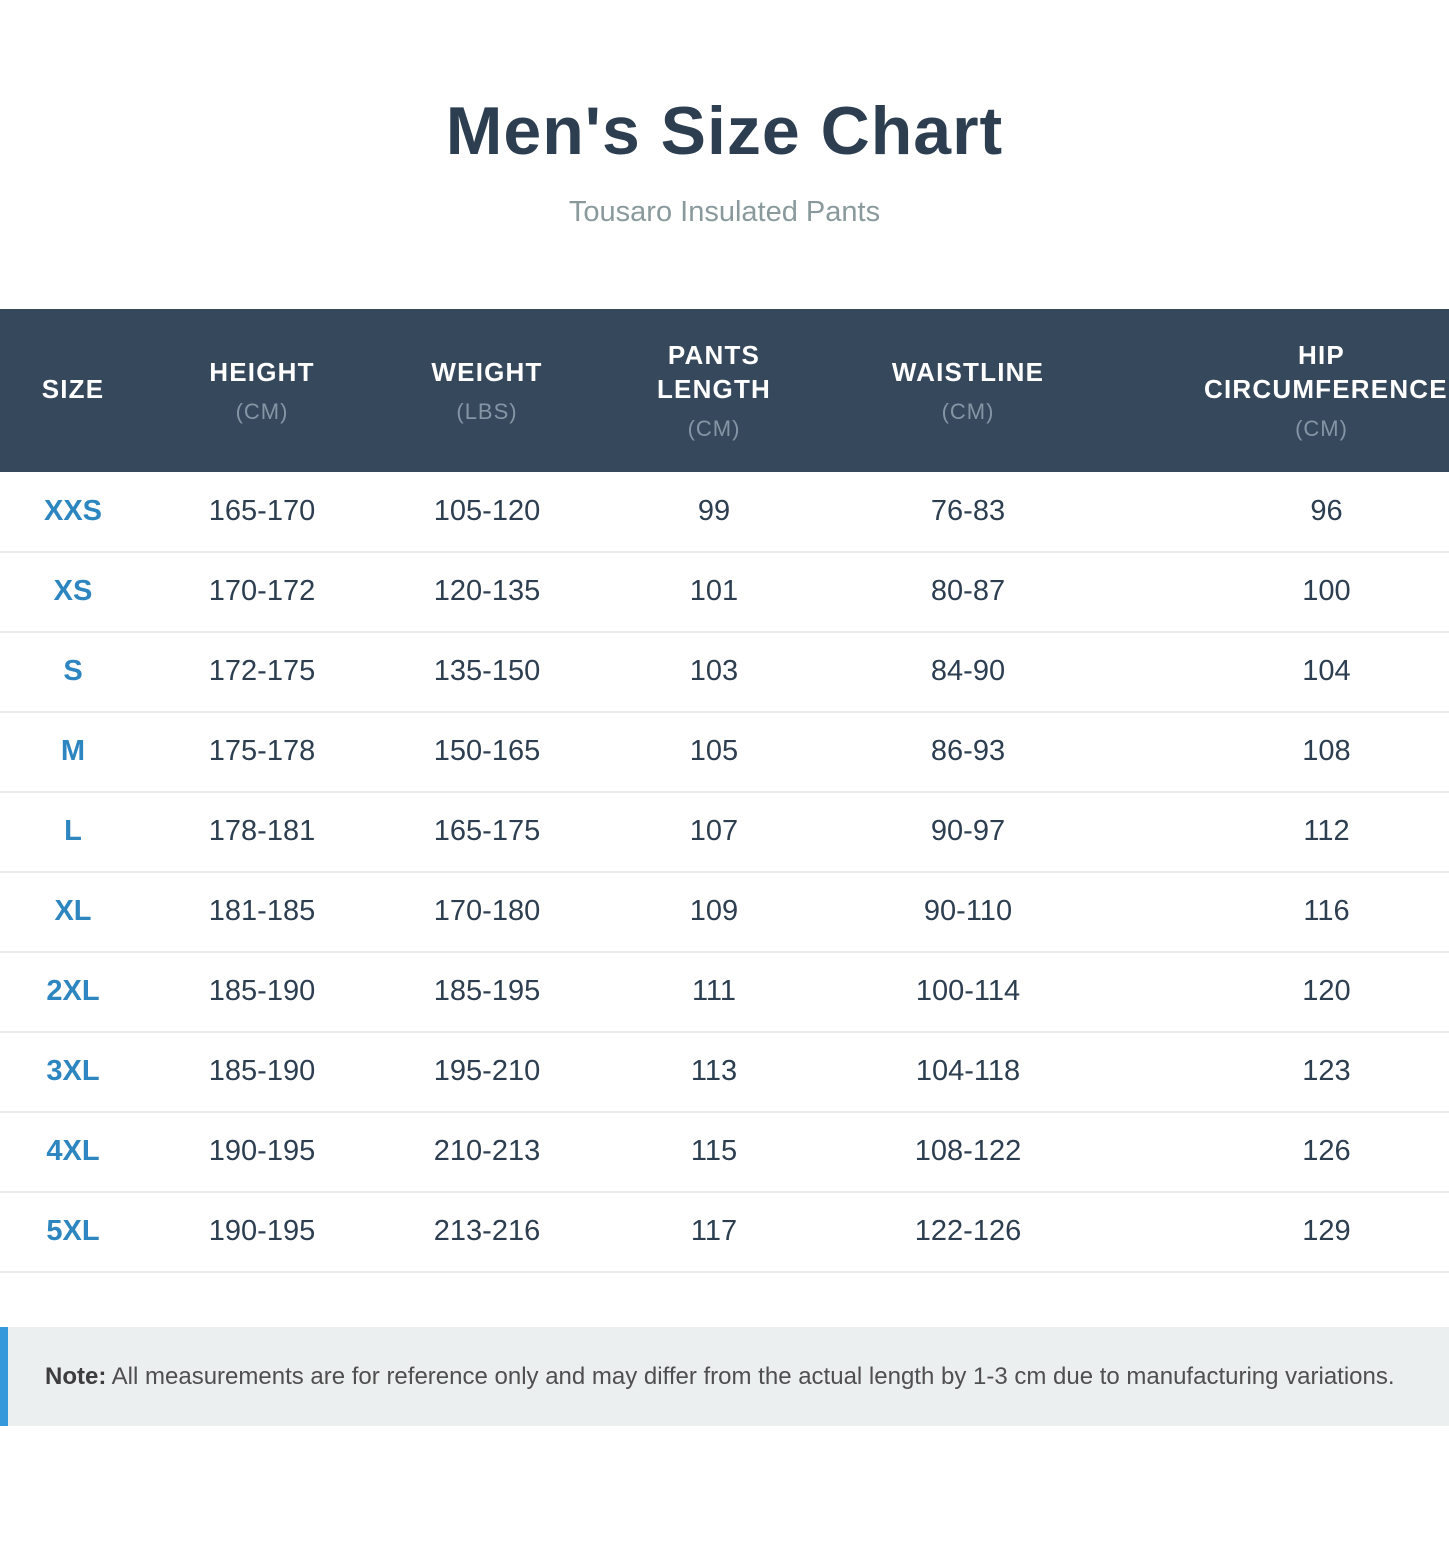 This screenshot has height=1541, width=1449. Describe the element at coordinates (968, 592) in the screenshot. I see `cell-waistline: 80-87` at that location.